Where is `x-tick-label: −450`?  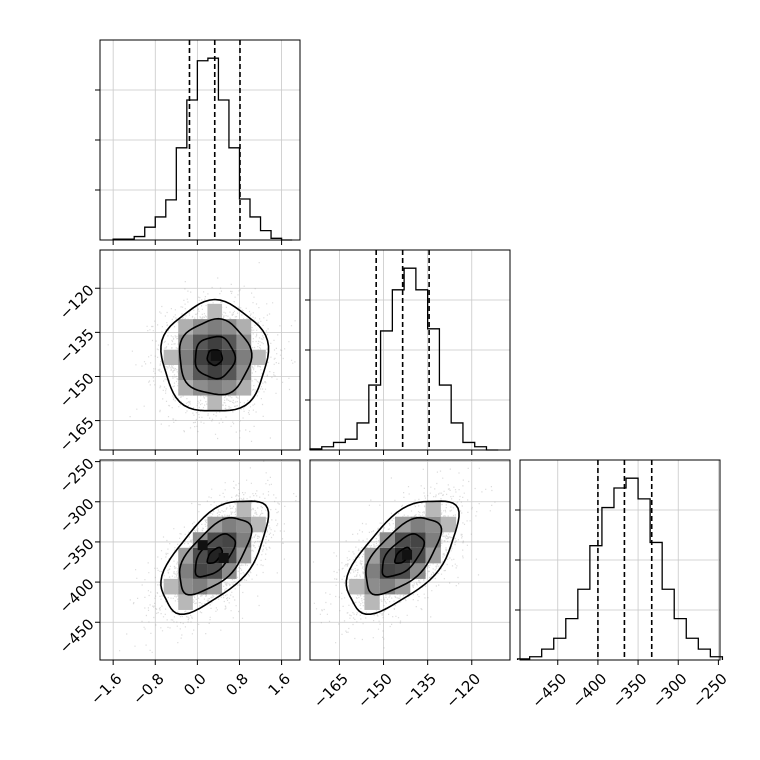 x-tick-label: −450 is located at coordinates (549, 691).